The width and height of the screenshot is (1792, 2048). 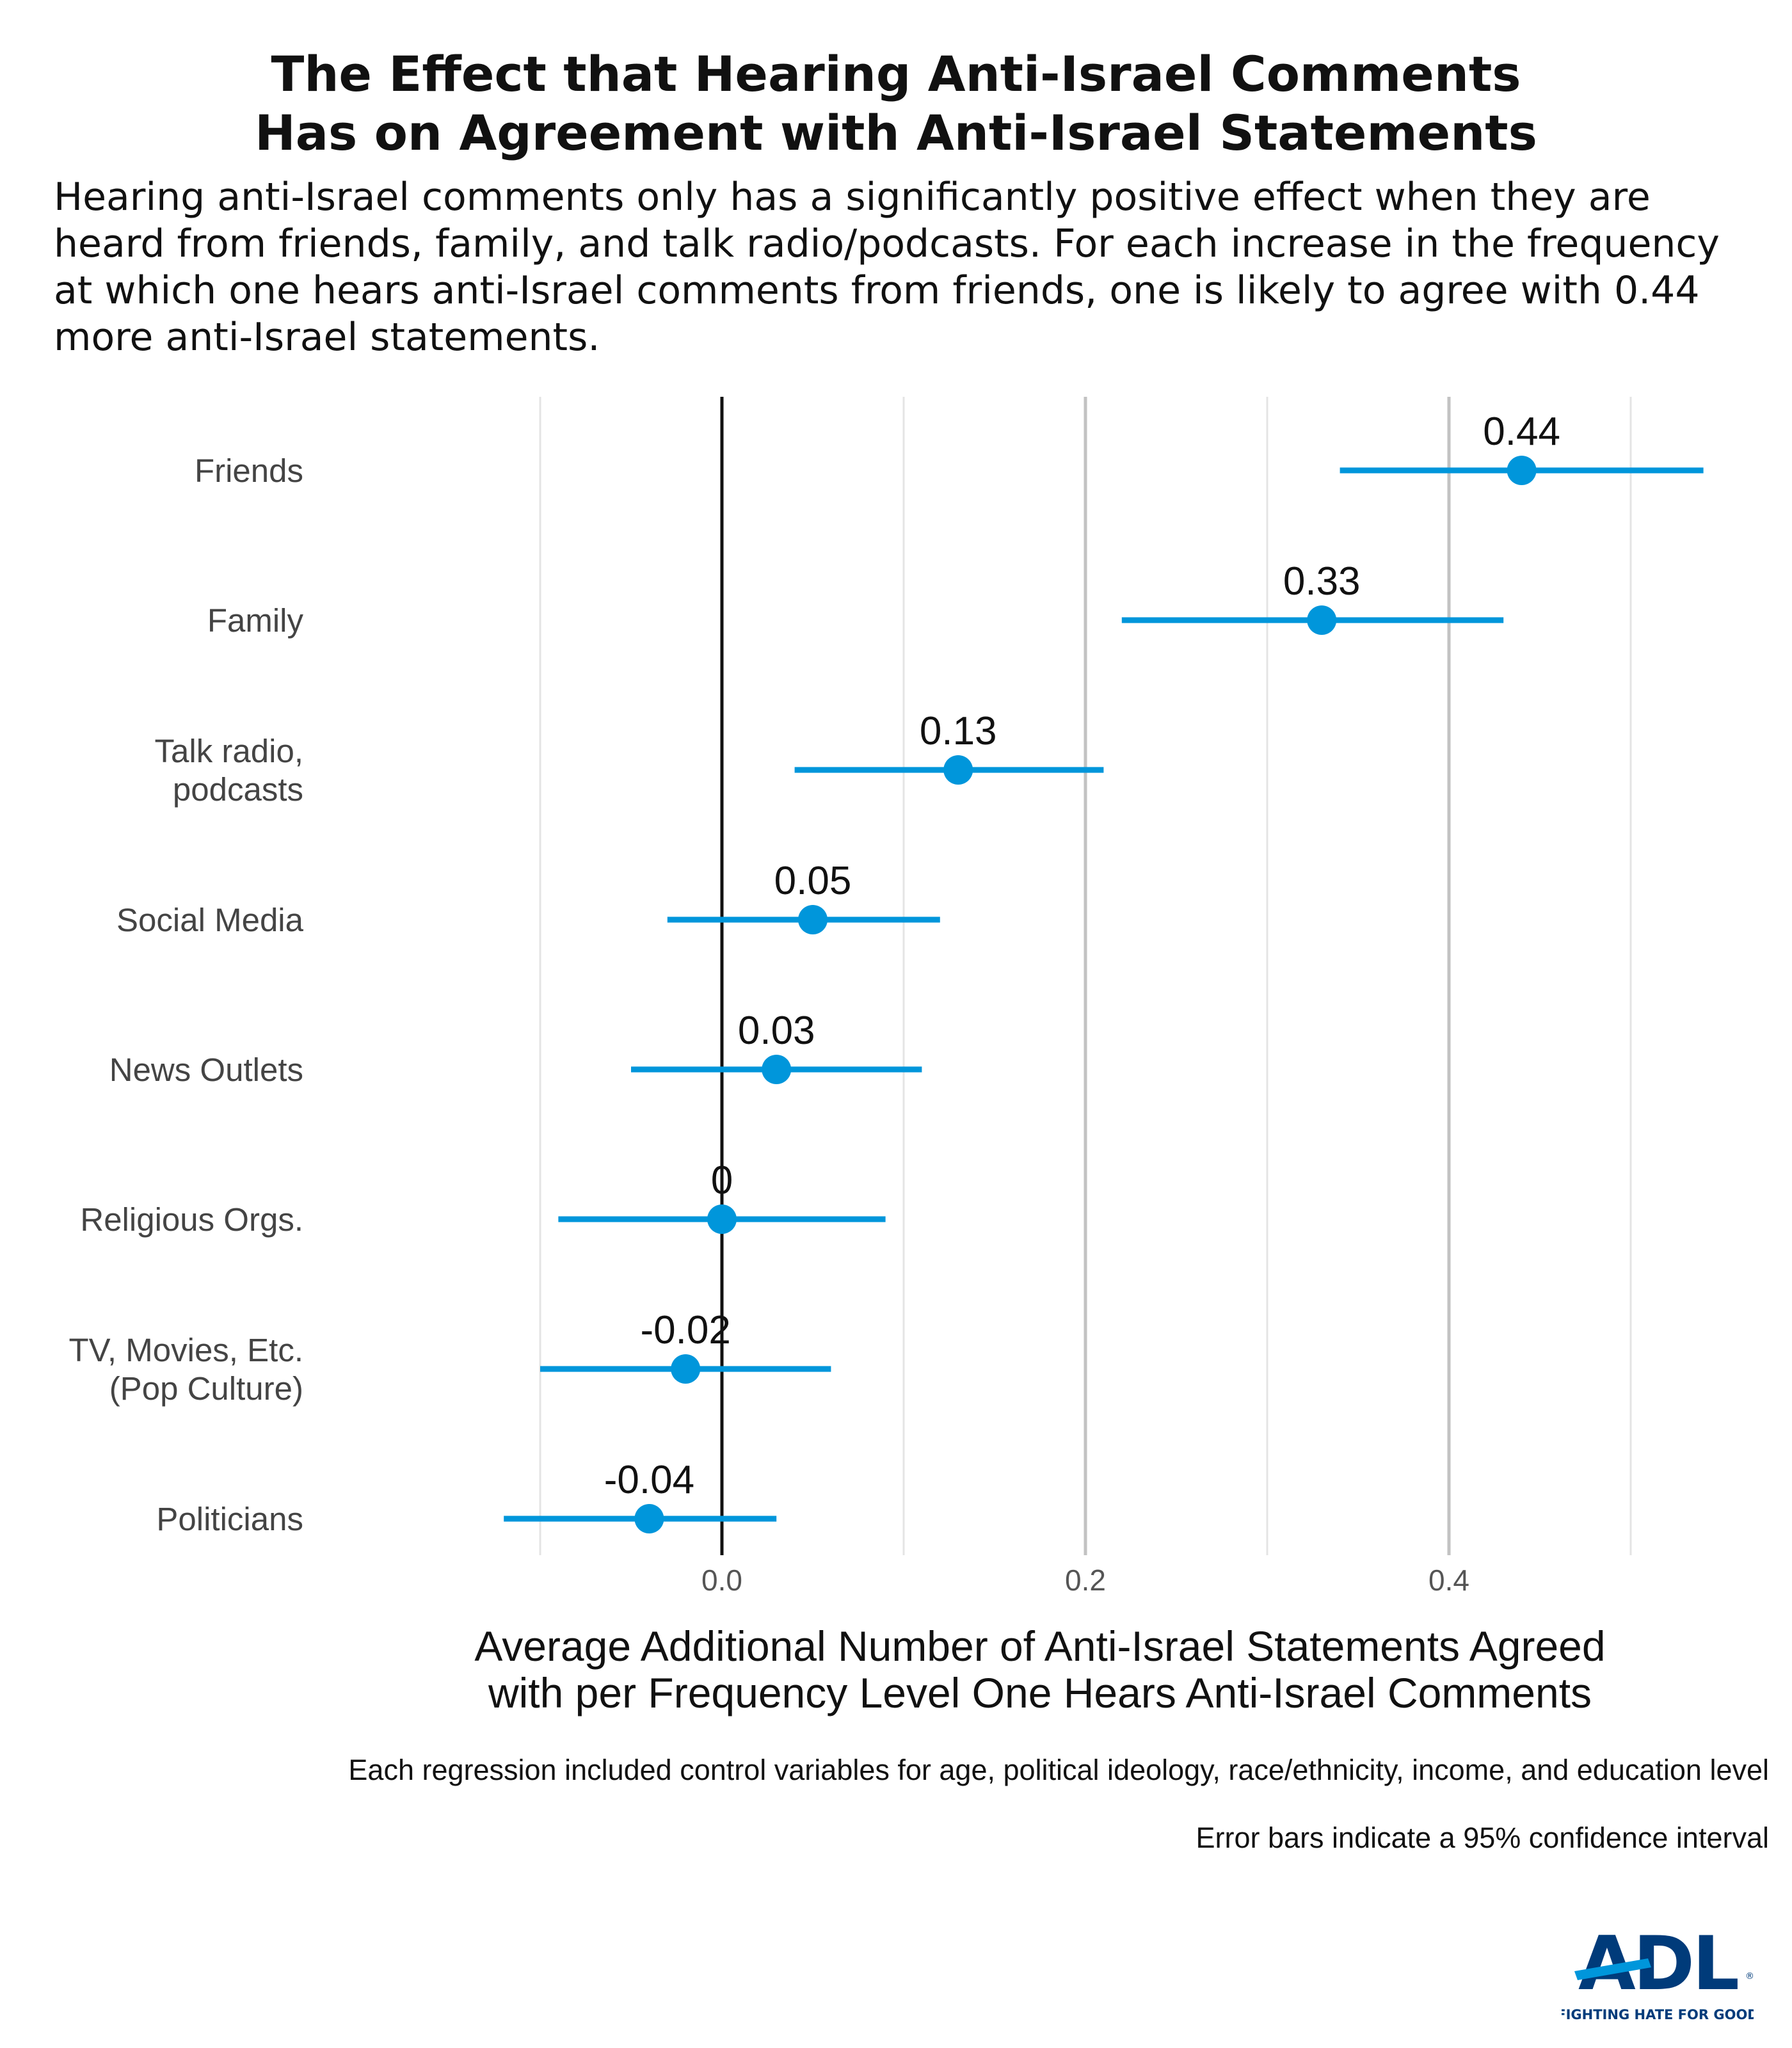 What do you see at coordinates (958, 731) in the screenshot?
I see `data-label: 0.13` at bounding box center [958, 731].